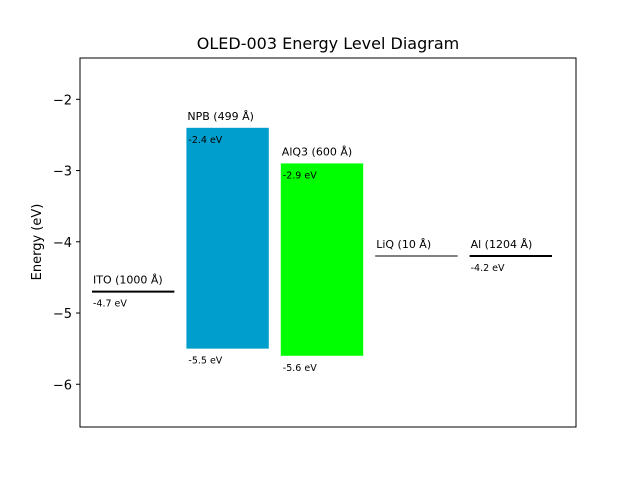 The width and height of the screenshot is (640, 485). What do you see at coordinates (502, 244) in the screenshot?
I see `layer-label-4: Al (1204 Å)` at bounding box center [502, 244].